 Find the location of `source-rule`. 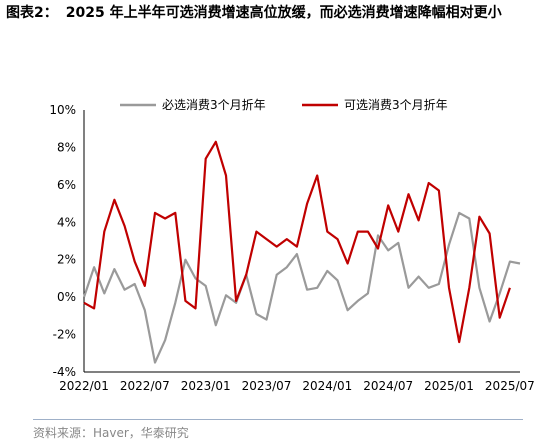

source-rule is located at coordinates (278, 419).